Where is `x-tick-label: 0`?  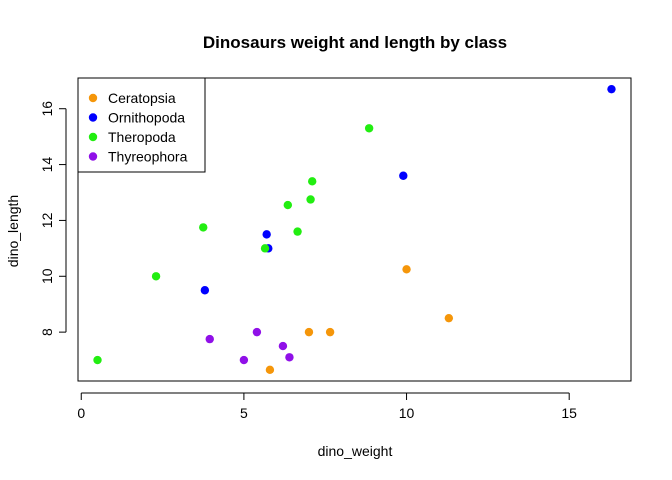
x-tick-label: 0 is located at coordinates (81, 413).